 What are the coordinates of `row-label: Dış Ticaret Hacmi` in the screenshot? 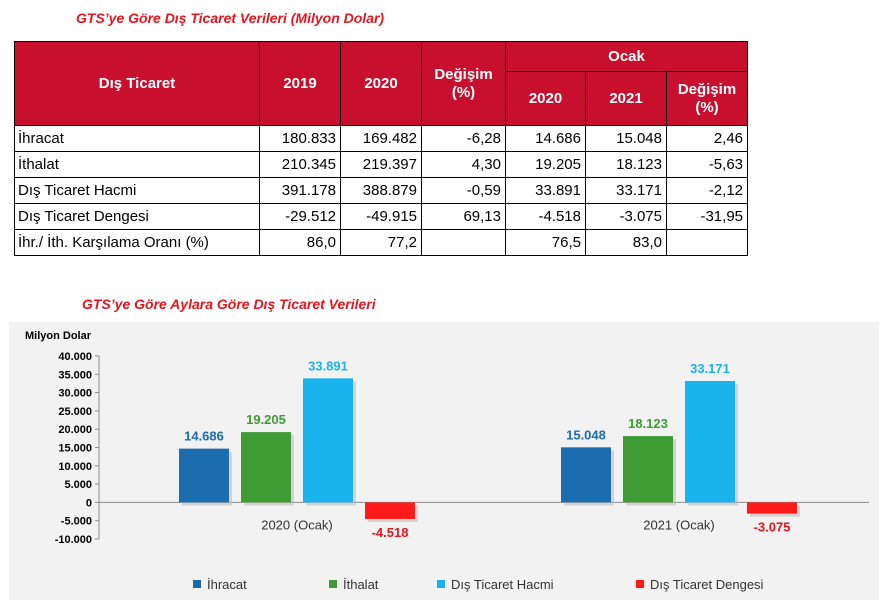 It's located at (137, 190).